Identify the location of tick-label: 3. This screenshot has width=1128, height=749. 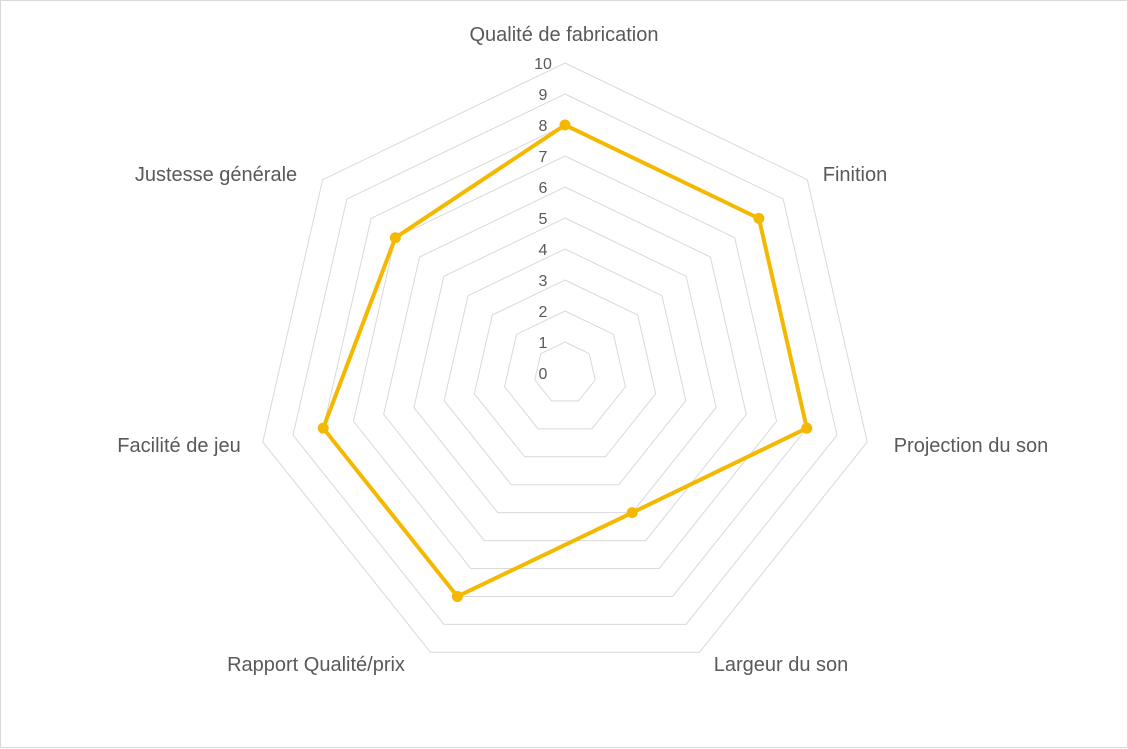
(543, 281).